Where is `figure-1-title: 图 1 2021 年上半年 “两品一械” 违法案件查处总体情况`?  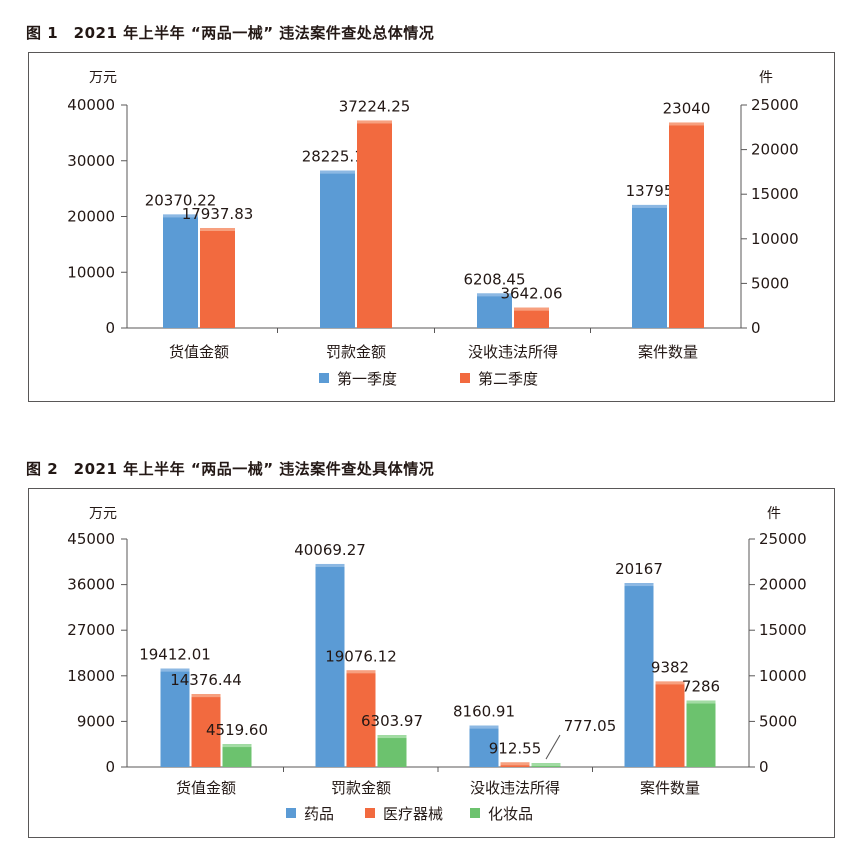
figure-1-title: 图 1 2021 年上半年 “两品一械” 违法案件查处总体情况 is located at coordinates (230, 33).